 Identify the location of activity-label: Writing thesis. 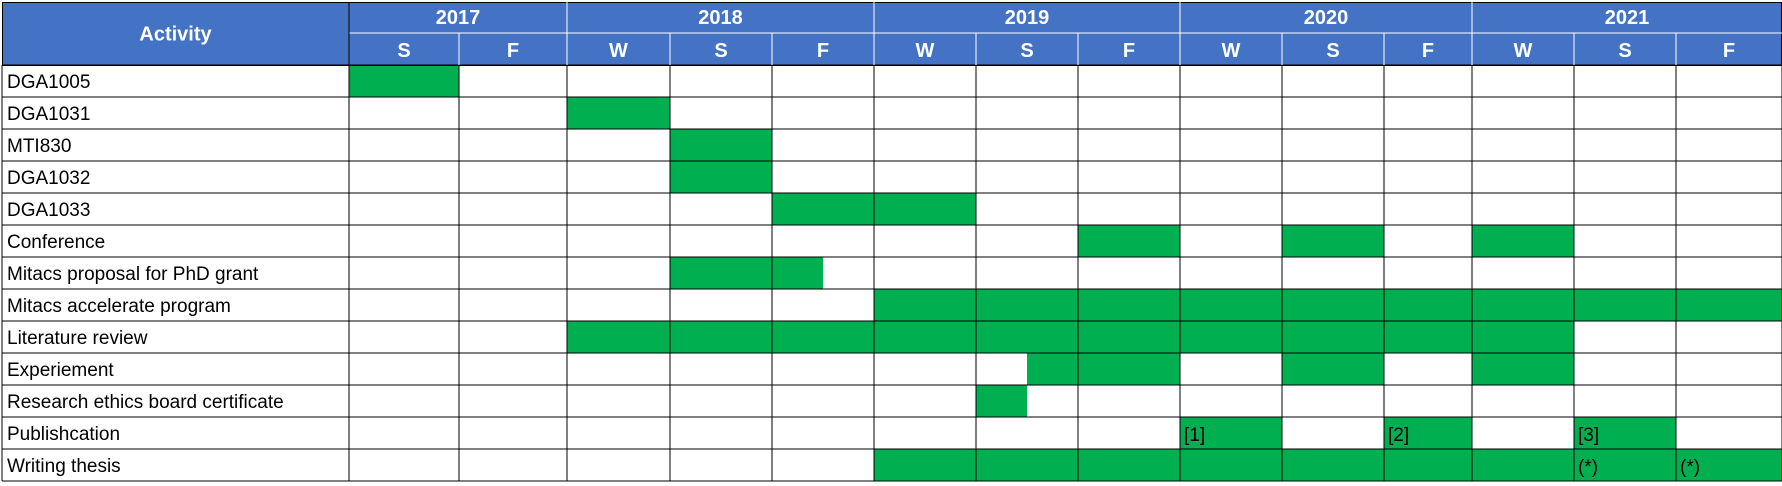
(64, 466).